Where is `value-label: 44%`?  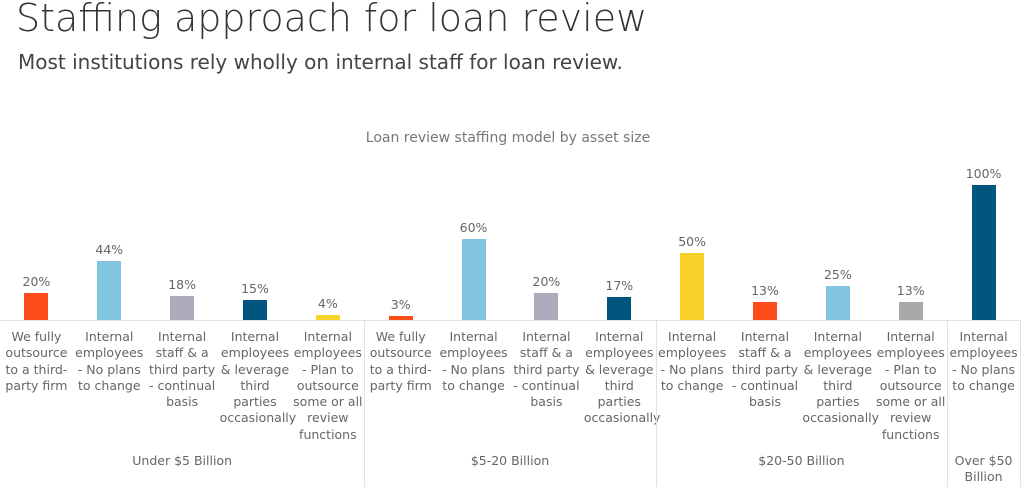 value-label: 44% is located at coordinates (109, 249).